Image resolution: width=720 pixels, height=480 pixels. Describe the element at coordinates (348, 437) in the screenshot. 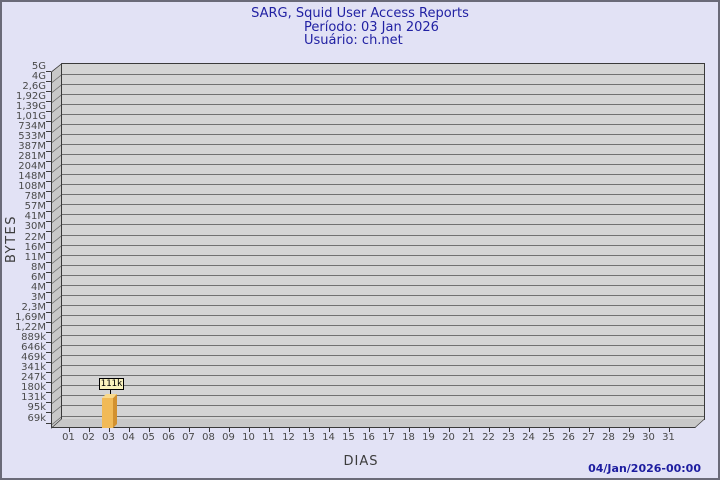

I see `x-tick-label: 15` at that location.